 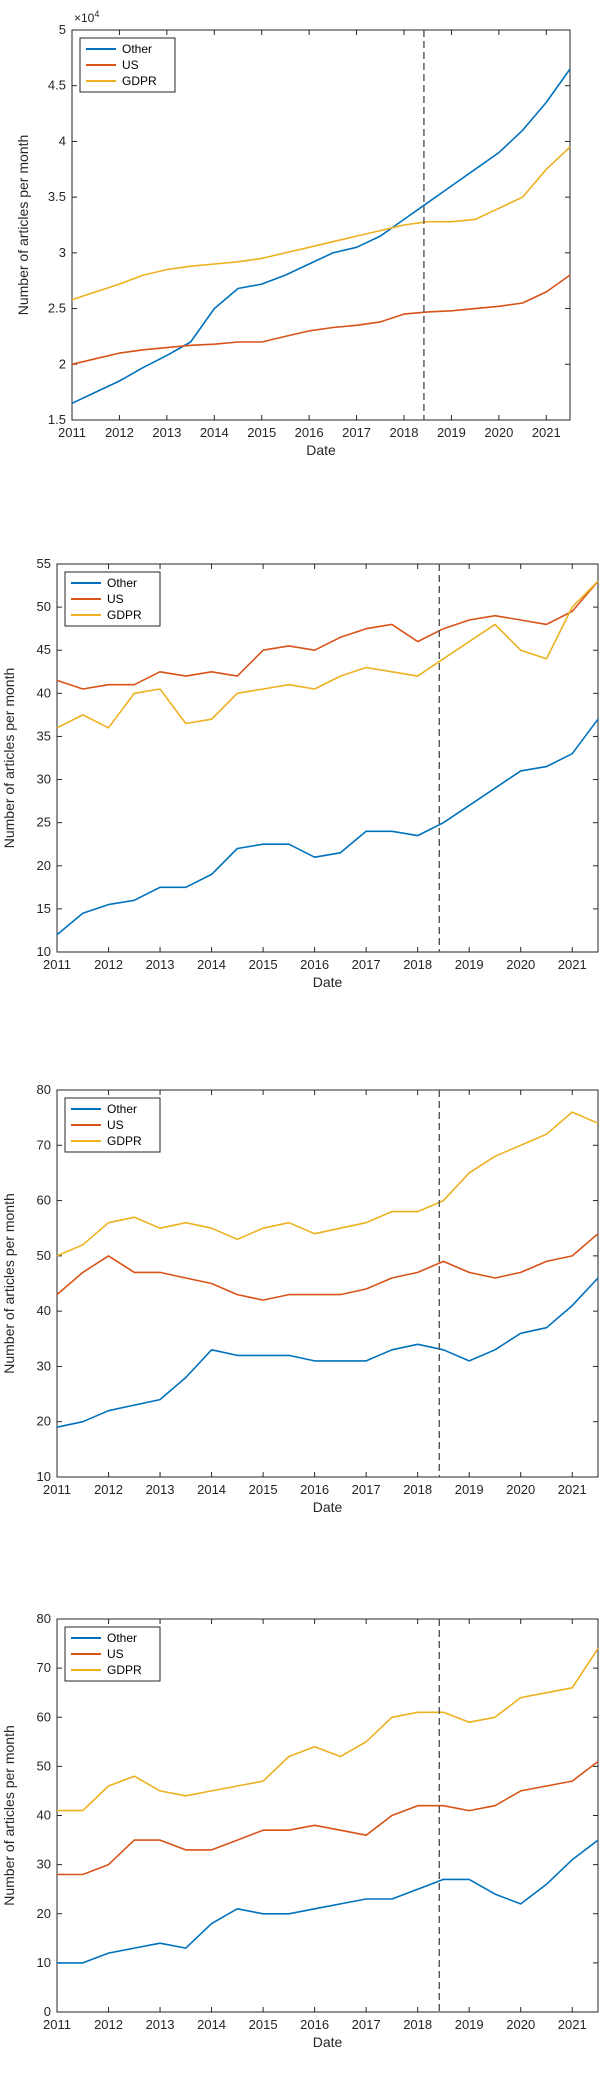 I want to click on y-tick-label: 35, so click(x=44, y=735).